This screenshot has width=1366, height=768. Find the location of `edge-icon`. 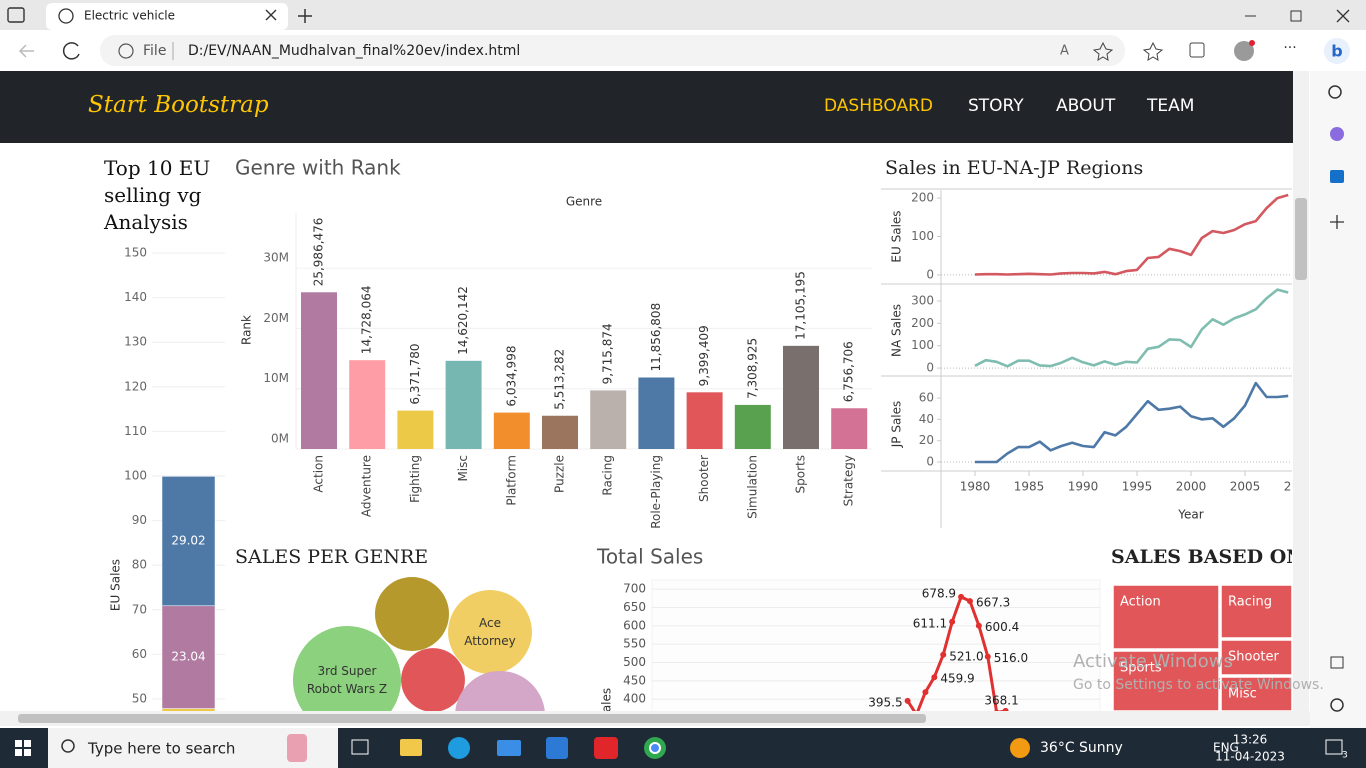

edge-icon is located at coordinates (459, 748).